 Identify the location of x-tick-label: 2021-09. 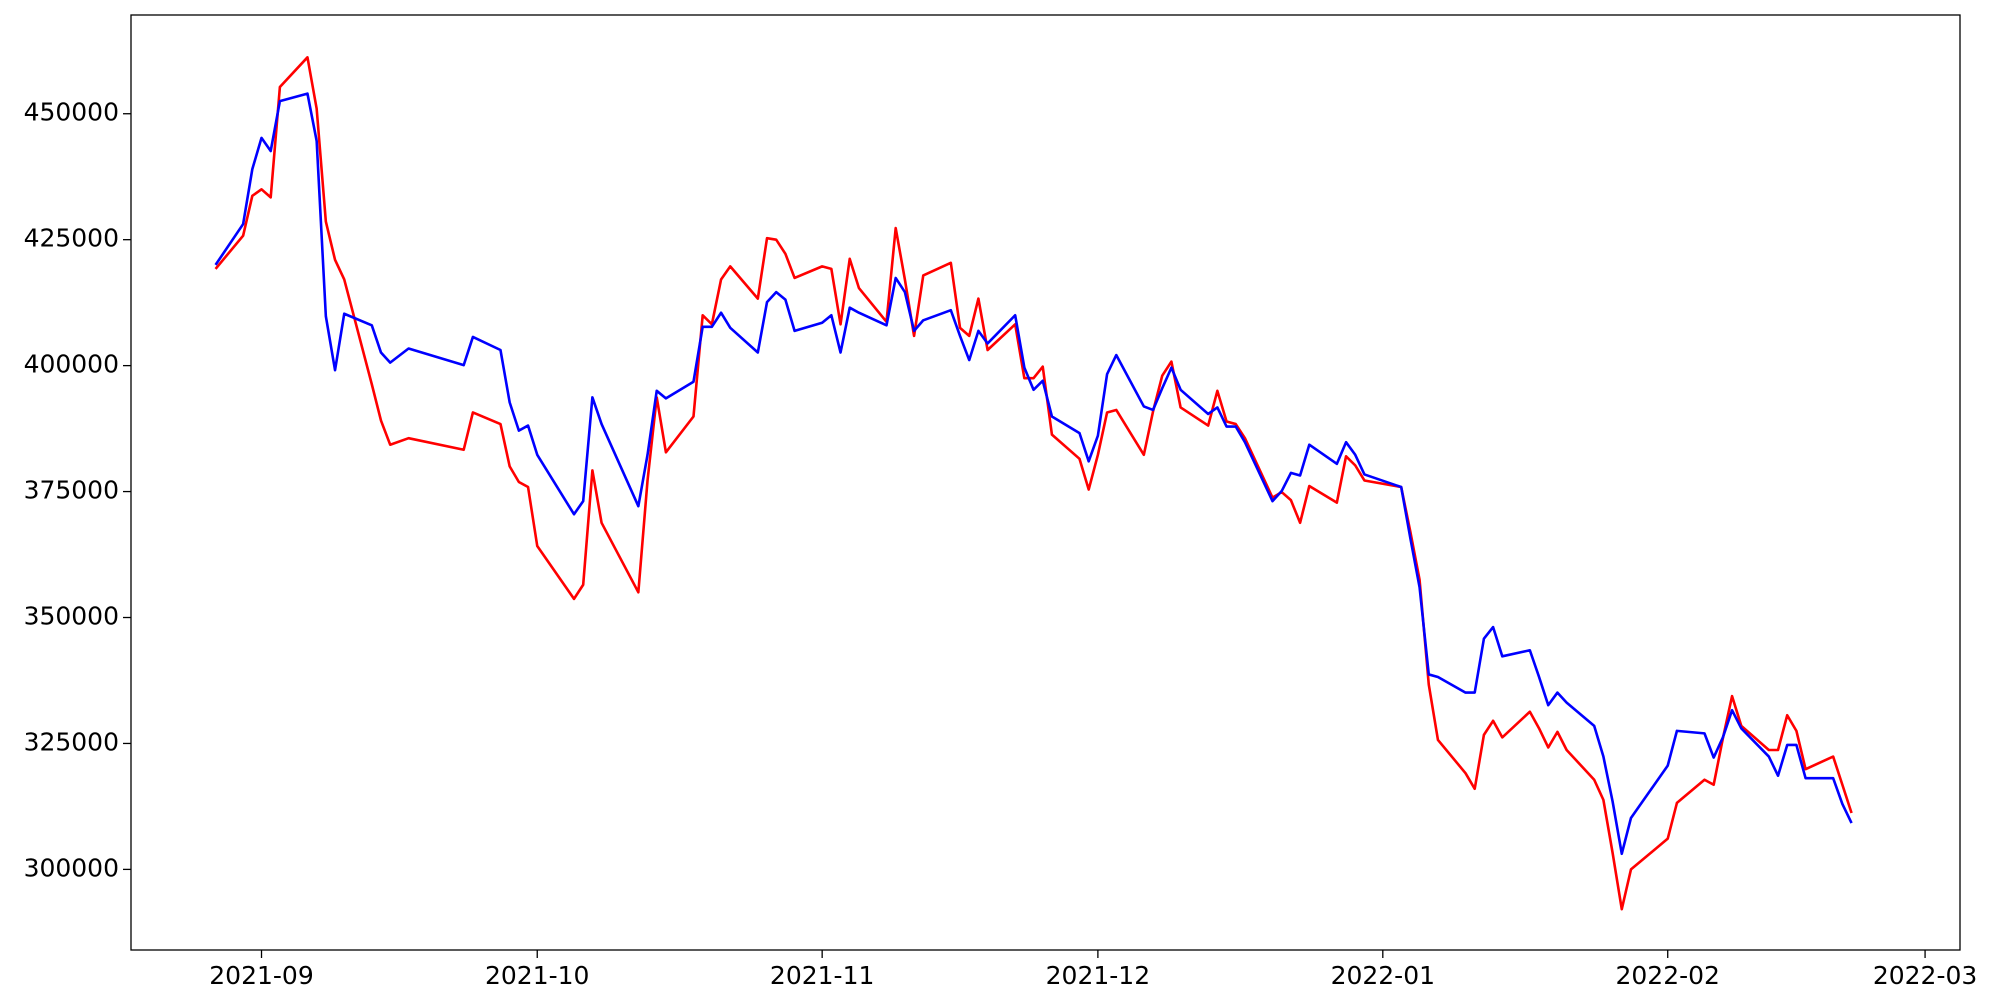
(261, 975).